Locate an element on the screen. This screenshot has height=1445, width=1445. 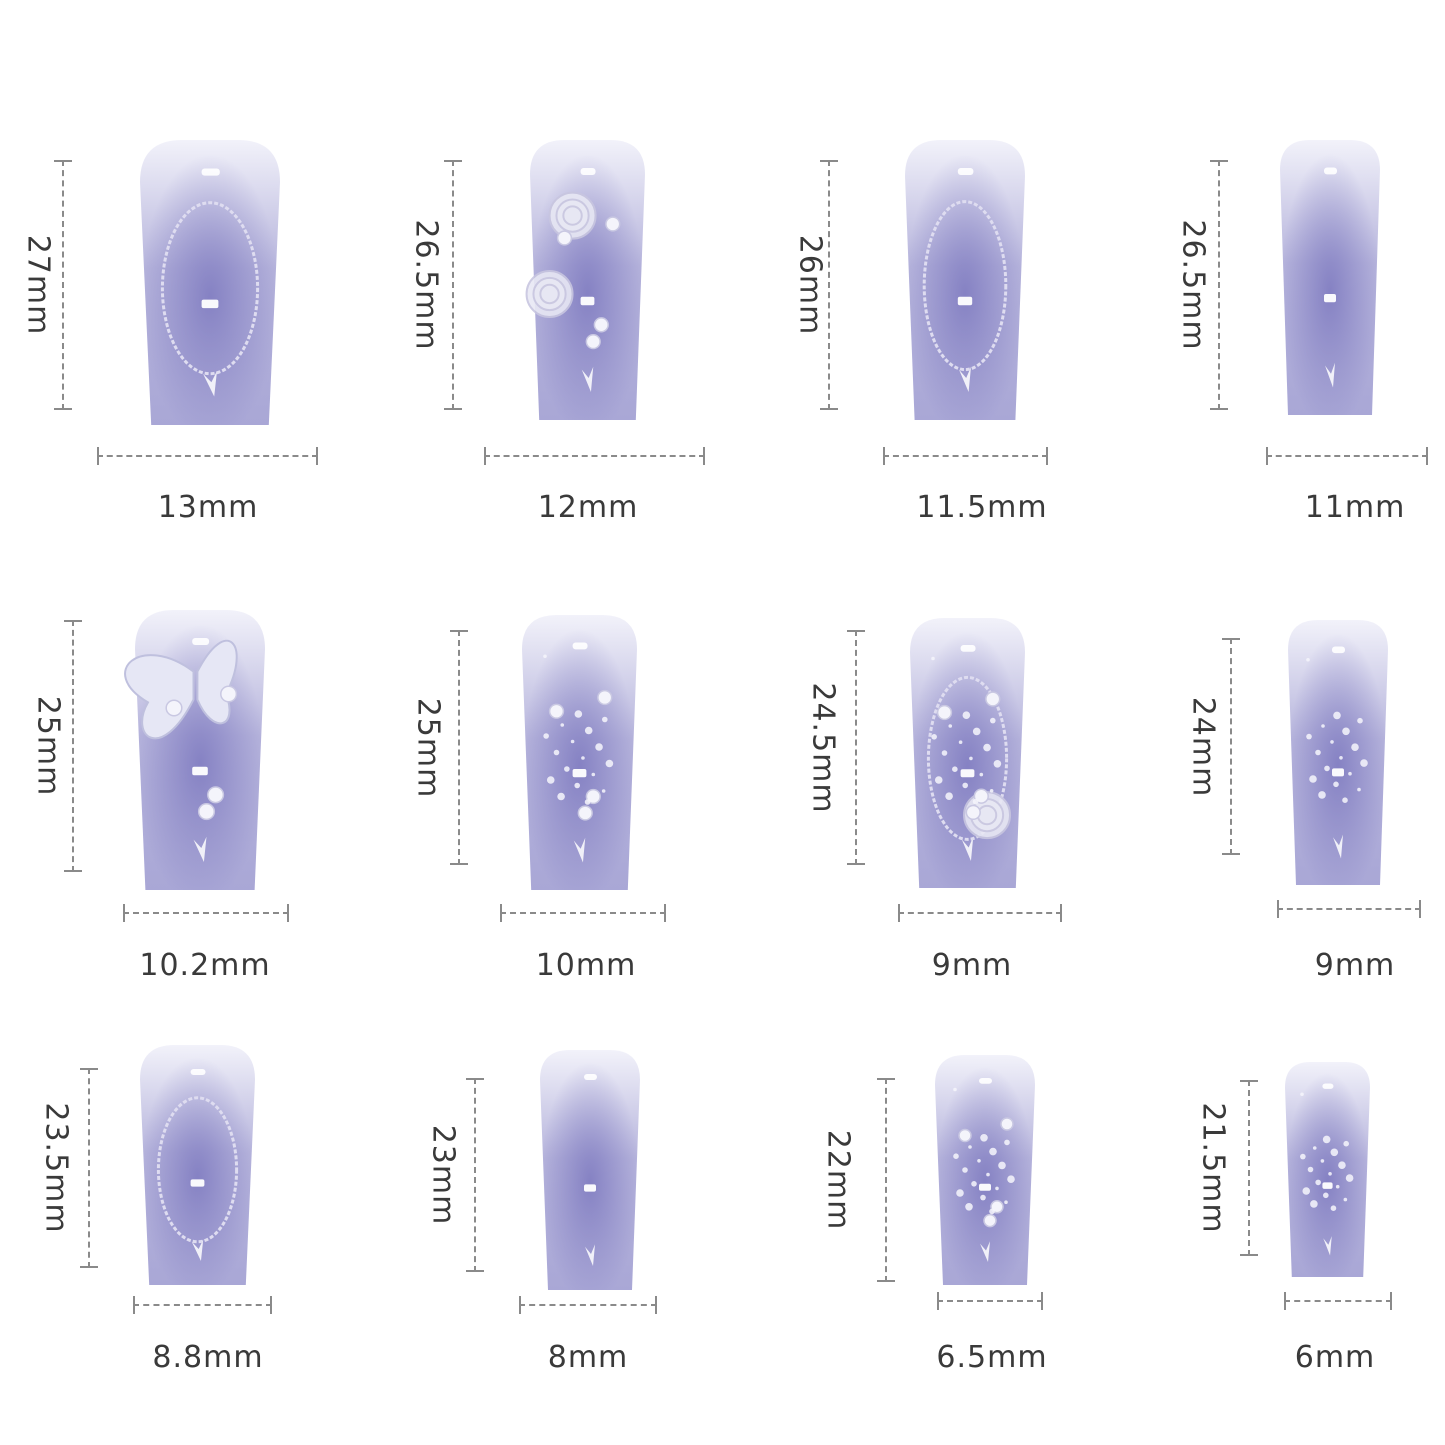
height-label: 23.5mm is located at coordinates (56, 1168).